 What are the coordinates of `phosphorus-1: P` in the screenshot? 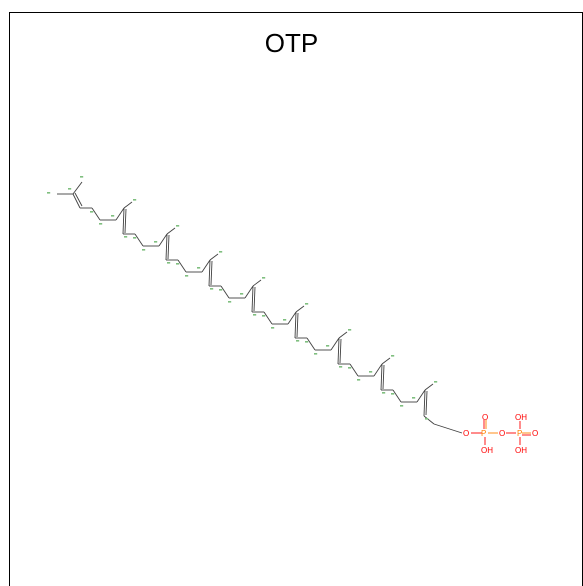 It's located at (483, 433).